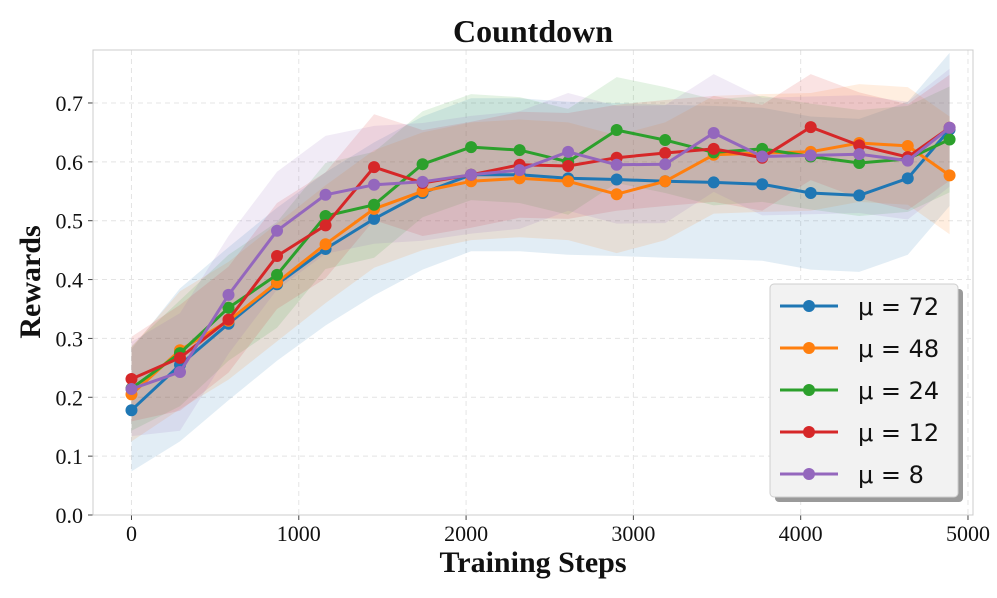 The width and height of the screenshot is (997, 598). What do you see at coordinates (633, 533) in the screenshot?
I see `x-tick-label-3: 3000` at bounding box center [633, 533].